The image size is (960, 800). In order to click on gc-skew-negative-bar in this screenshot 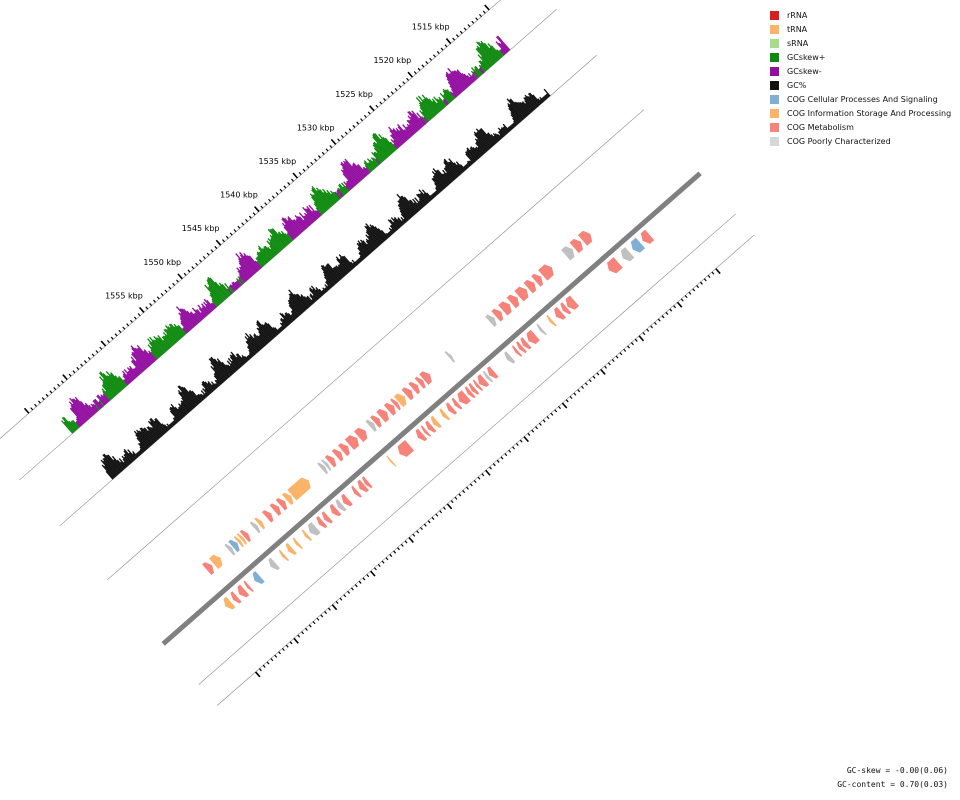, I will do `click(481, 71)`.